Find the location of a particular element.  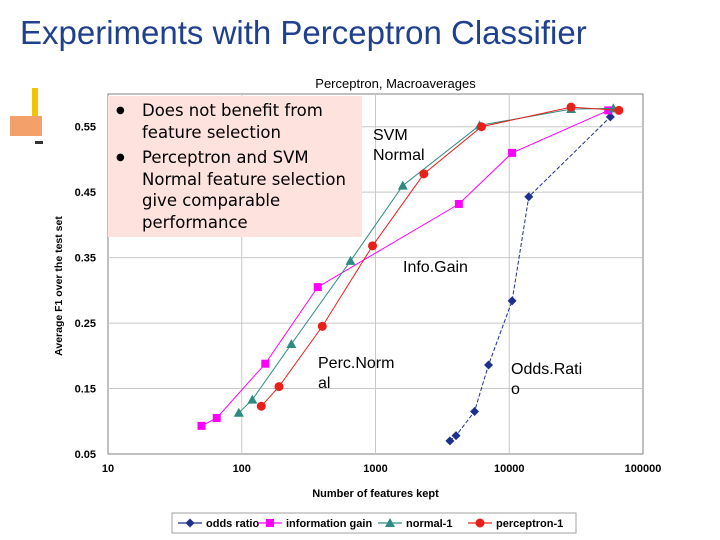

slide-title: Experiments with Perceptron Classifier is located at coordinates (303, 32).